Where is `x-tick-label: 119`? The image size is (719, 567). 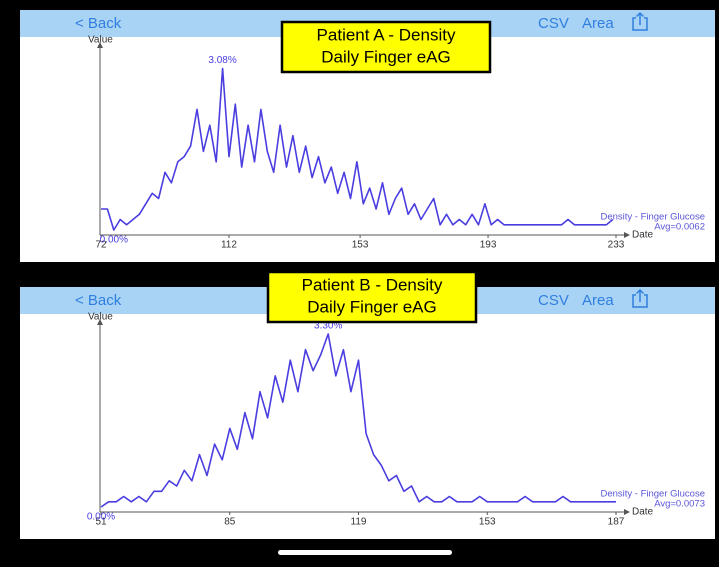
x-tick-label: 119 is located at coordinates (359, 522).